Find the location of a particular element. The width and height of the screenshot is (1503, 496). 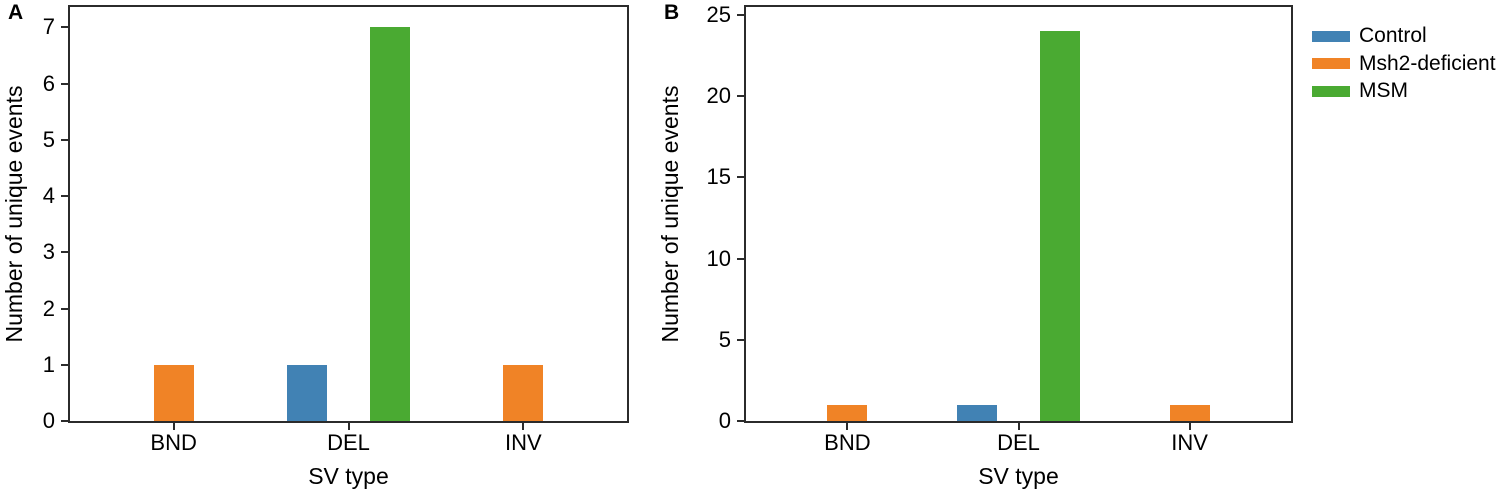

y-tick-label: 1 is located at coordinates (48, 364).